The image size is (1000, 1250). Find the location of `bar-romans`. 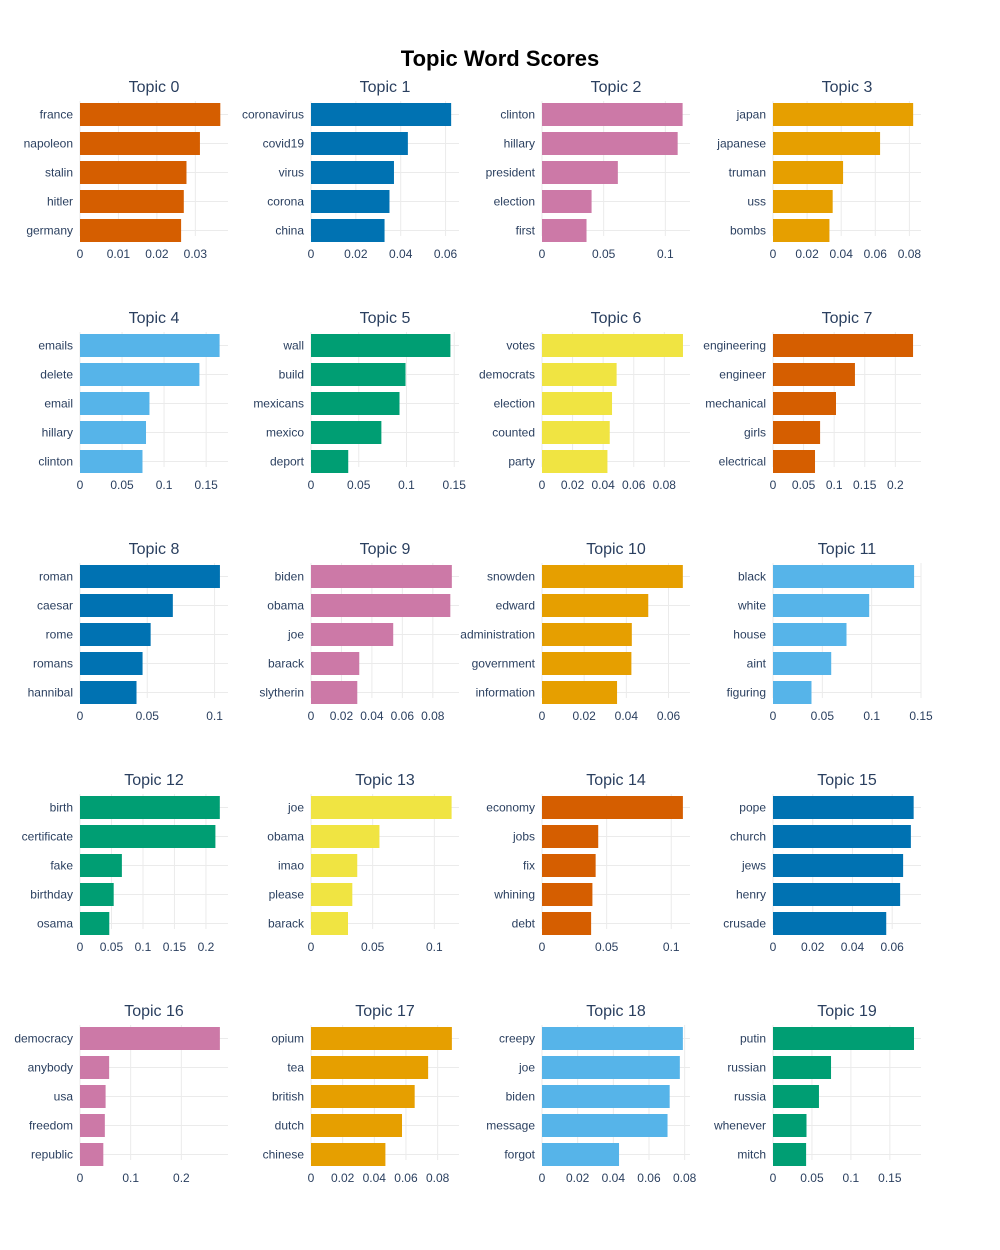

bar-romans is located at coordinates (111, 663).